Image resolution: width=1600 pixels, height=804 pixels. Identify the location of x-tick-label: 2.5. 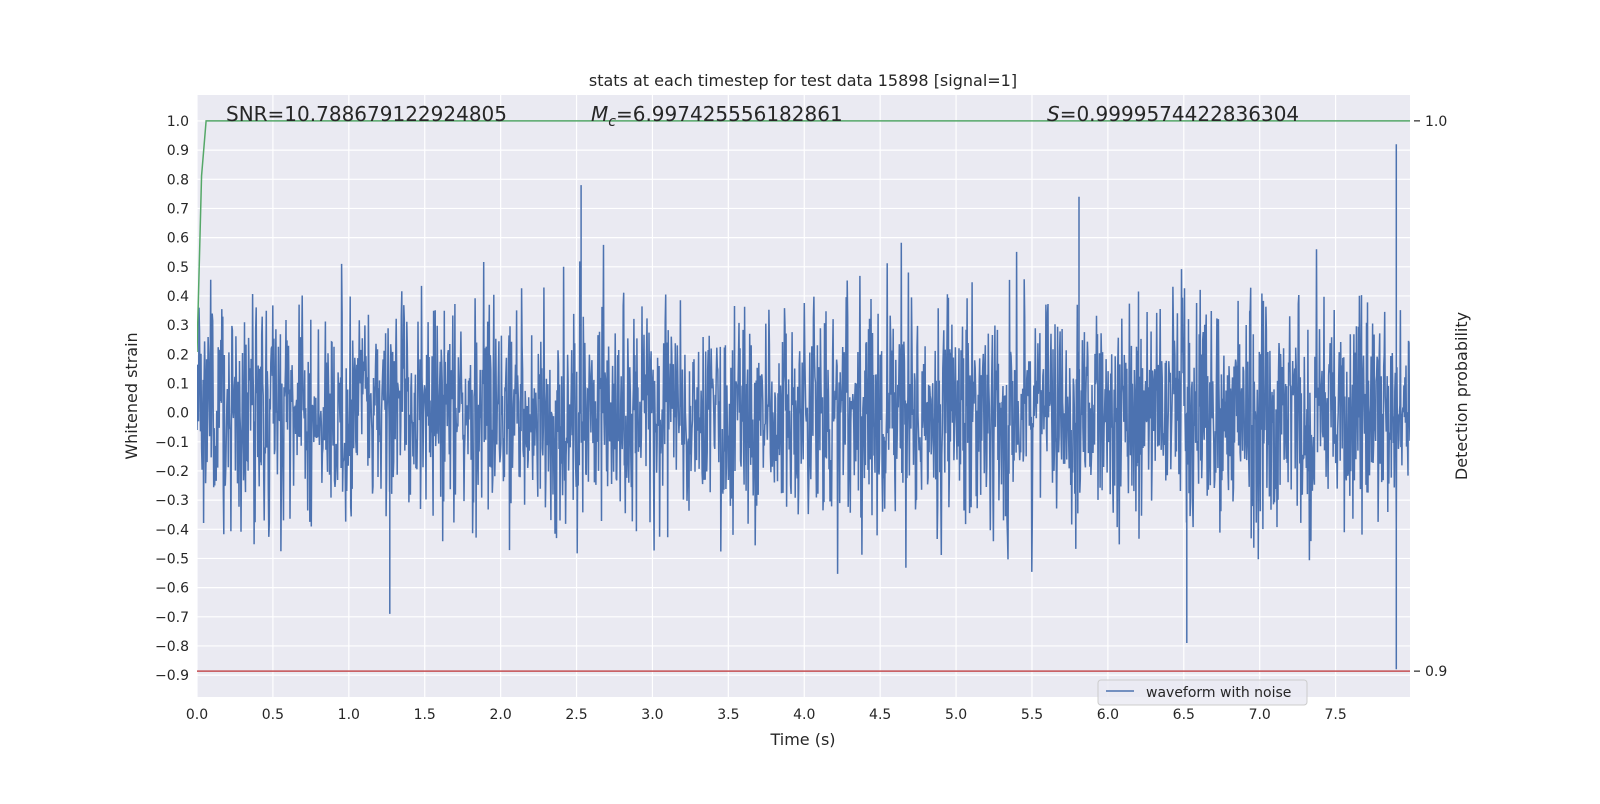
(576, 715).